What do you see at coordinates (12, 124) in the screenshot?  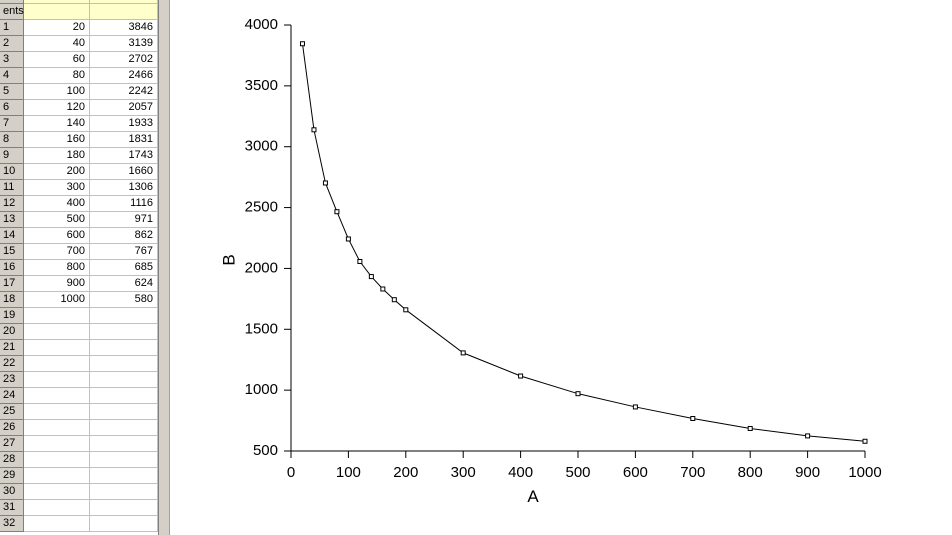 I see `row-number: 7` at bounding box center [12, 124].